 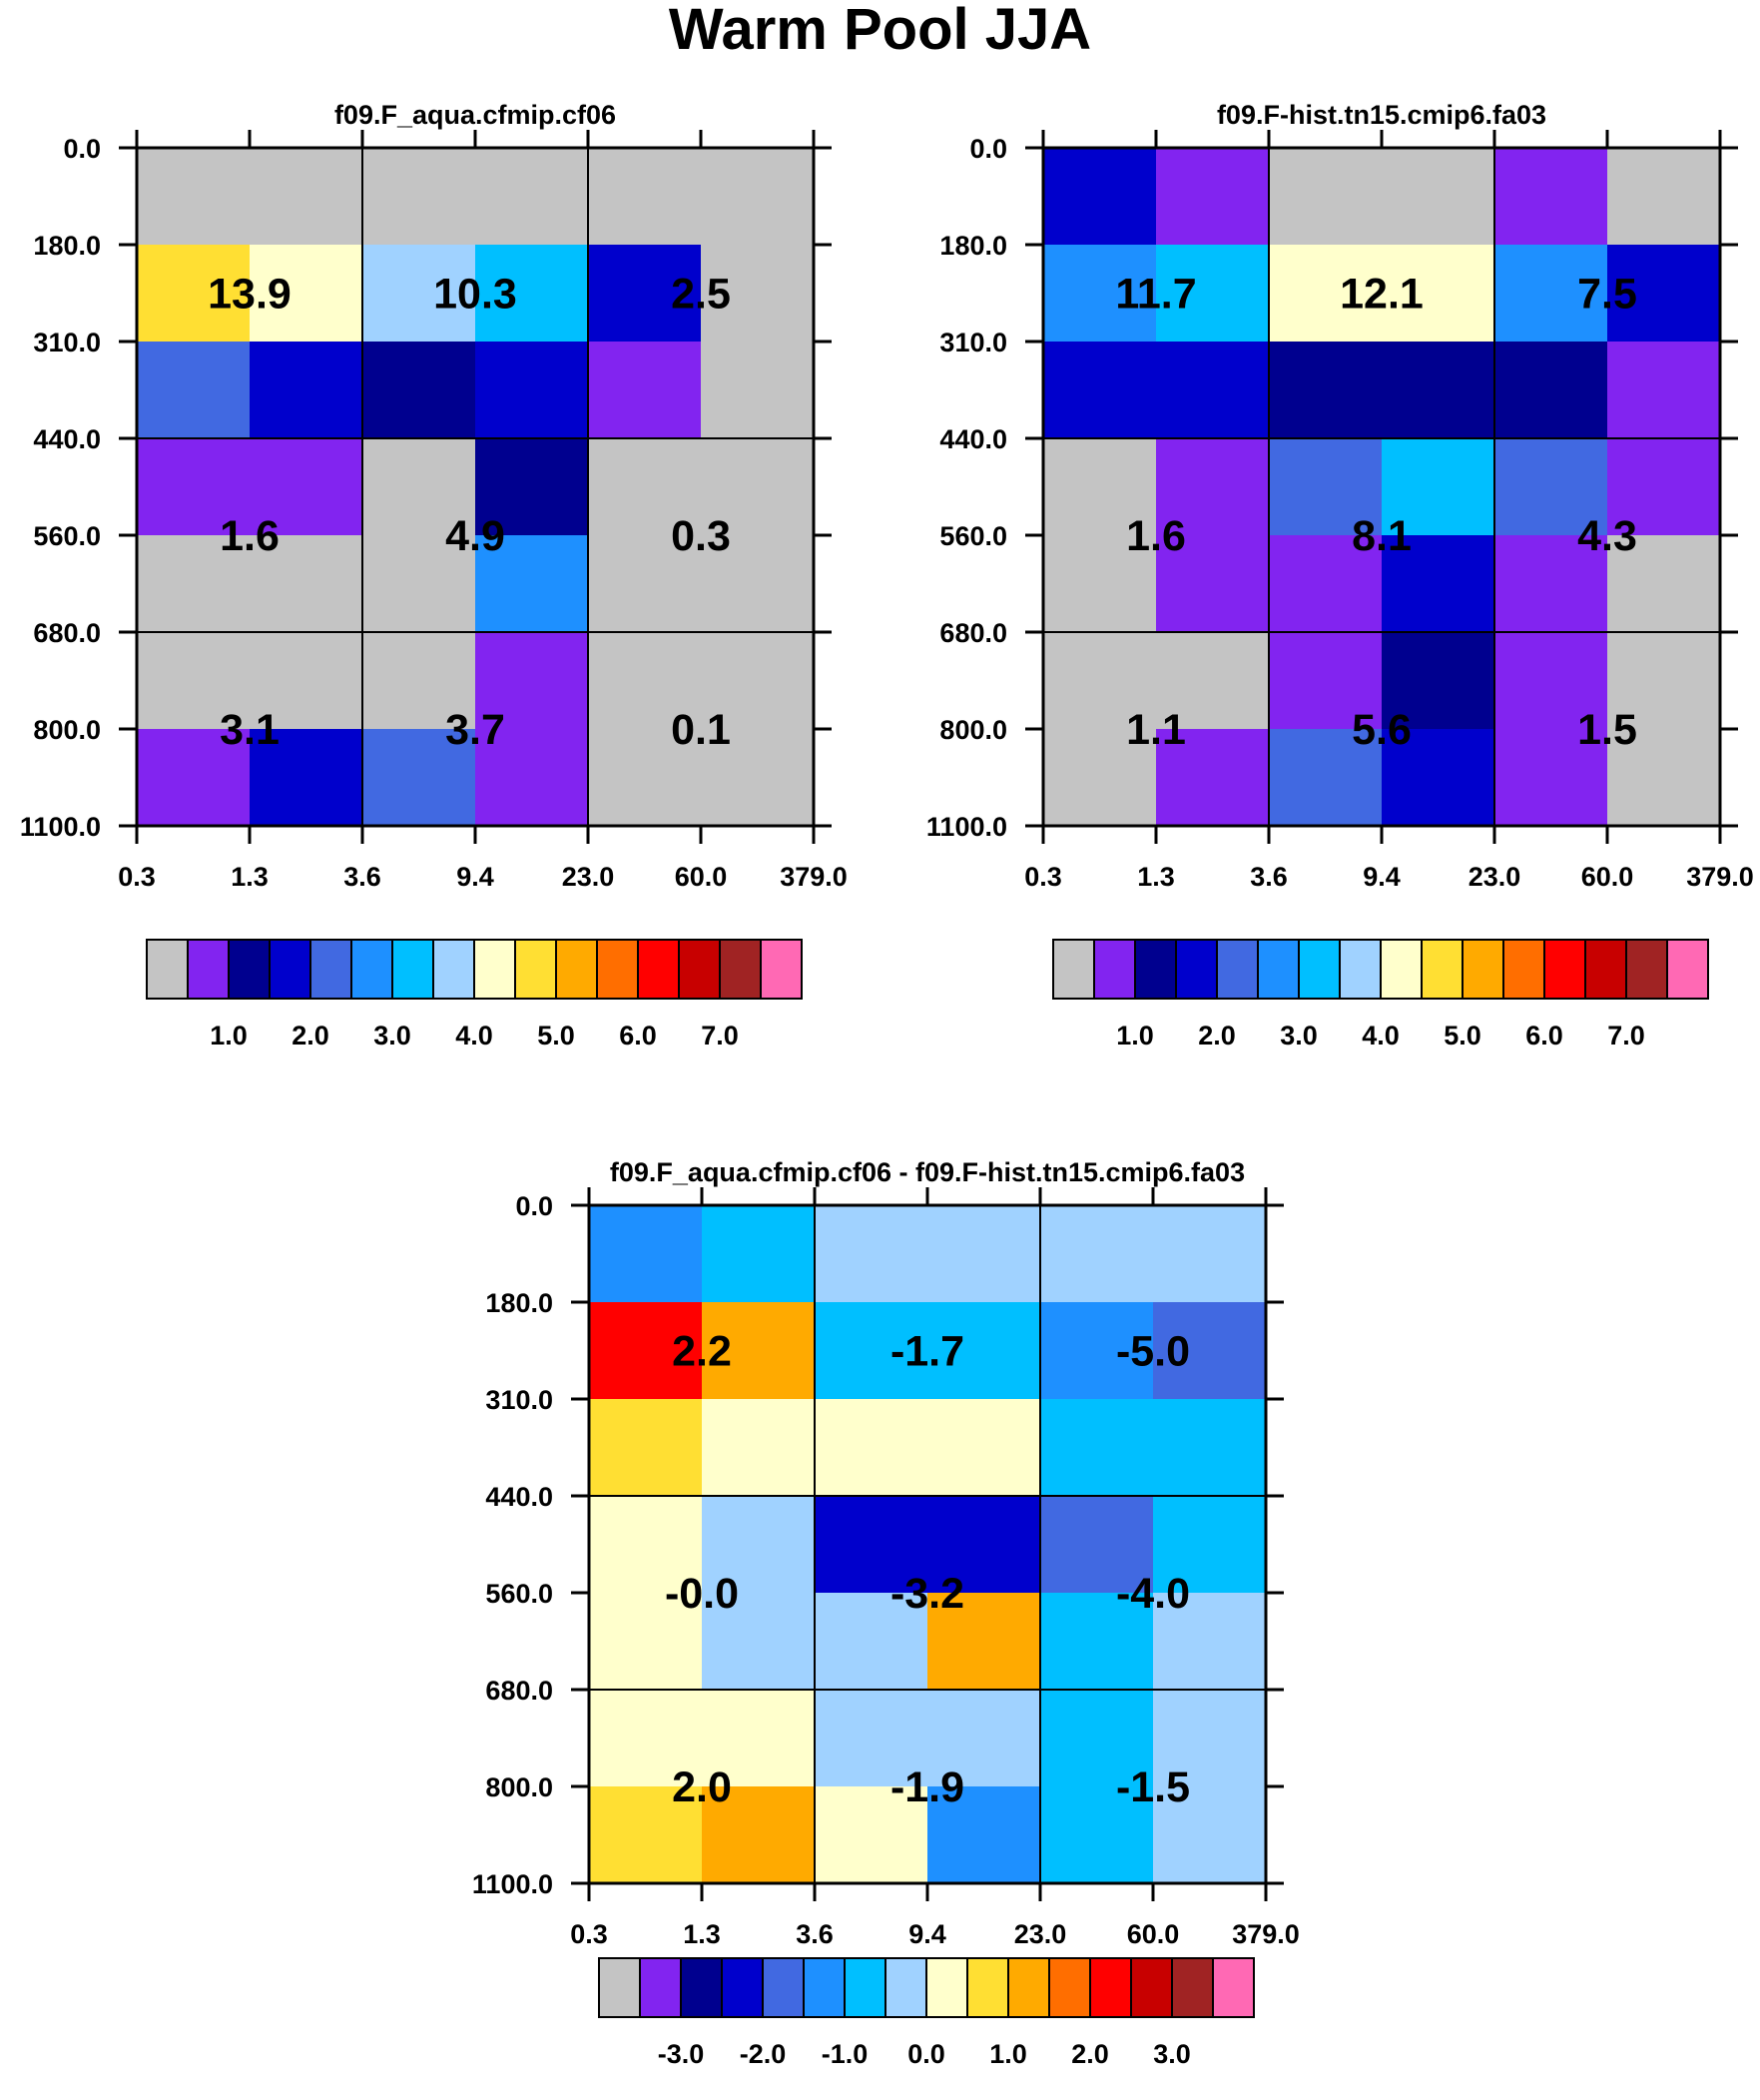 What do you see at coordinates (1153, 1352) in the screenshot?
I see `block-value-label: -5.0` at bounding box center [1153, 1352].